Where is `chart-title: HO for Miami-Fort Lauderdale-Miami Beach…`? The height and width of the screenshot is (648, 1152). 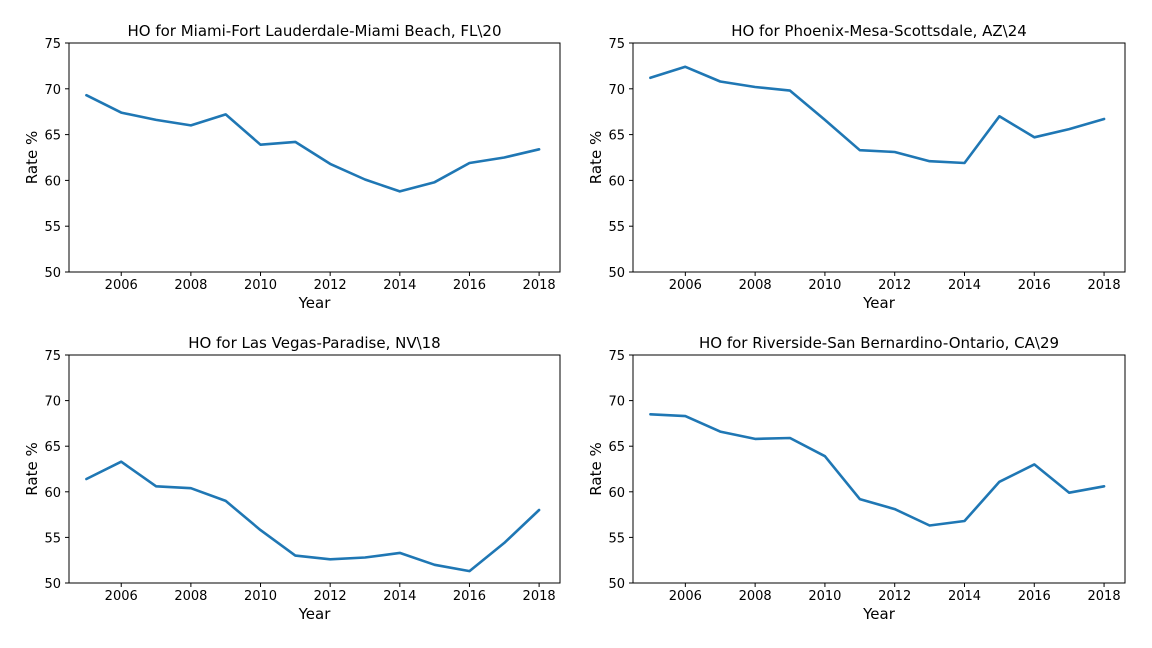 chart-title: HO for Miami-Fort Lauderdale-Miami Beach… is located at coordinates (314, 31).